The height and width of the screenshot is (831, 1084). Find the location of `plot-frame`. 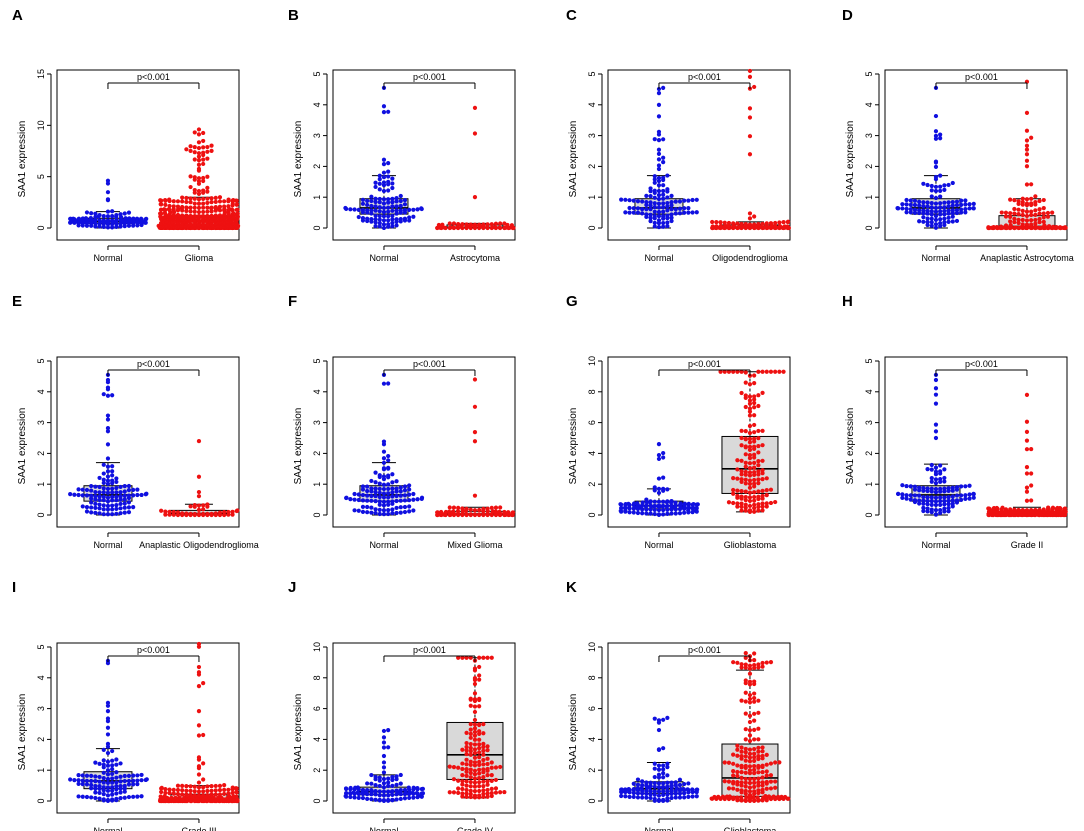

plot-frame is located at coordinates (424, 442).